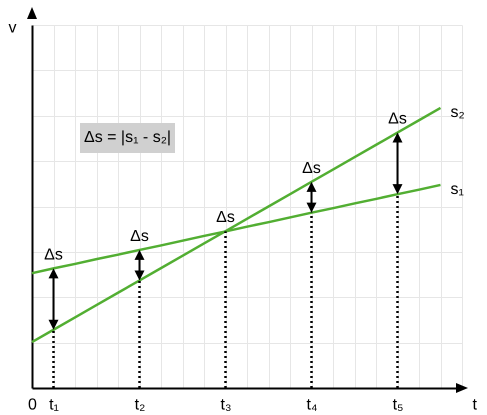 This screenshot has height=415, width=487. Describe the element at coordinates (457, 189) in the screenshot. I see `series-label: s₁` at that location.